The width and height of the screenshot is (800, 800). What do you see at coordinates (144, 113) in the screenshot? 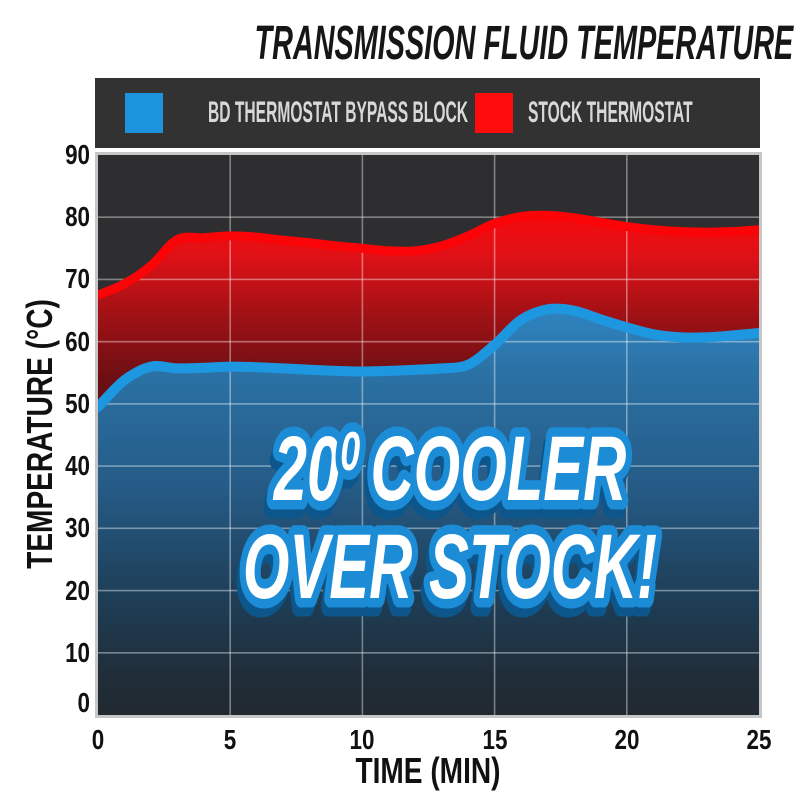
I see `legend-swatch-bd` at bounding box center [144, 113].